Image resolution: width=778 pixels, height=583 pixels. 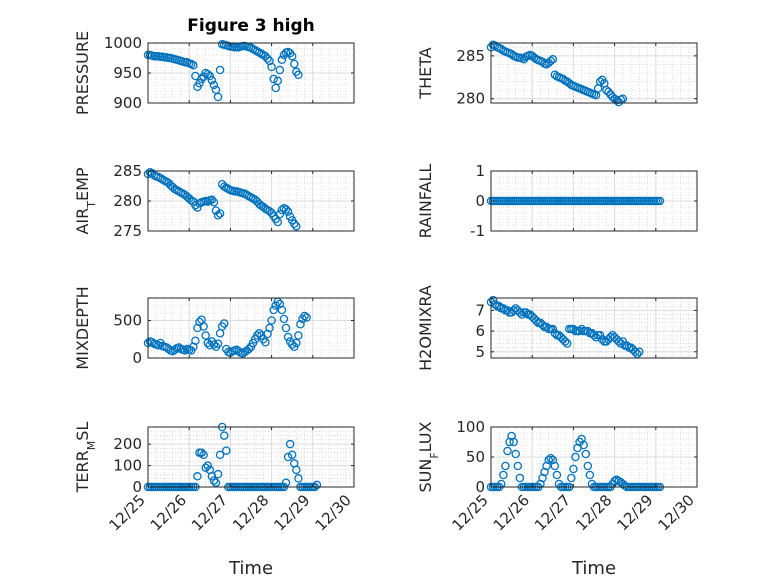 What do you see at coordinates (470, 99) in the screenshot?
I see `y-tick-label: 280` at bounding box center [470, 99].